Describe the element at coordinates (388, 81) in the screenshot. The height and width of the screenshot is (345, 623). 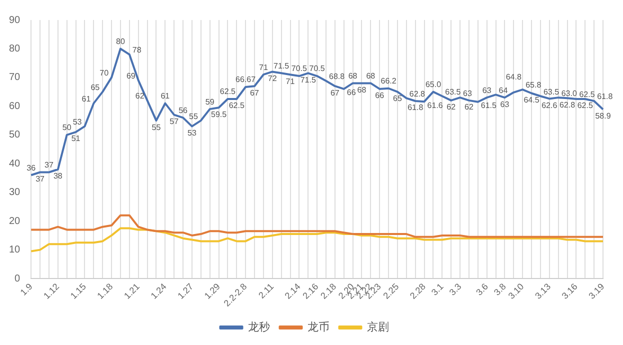
I see `data-label: 66.2` at that location.